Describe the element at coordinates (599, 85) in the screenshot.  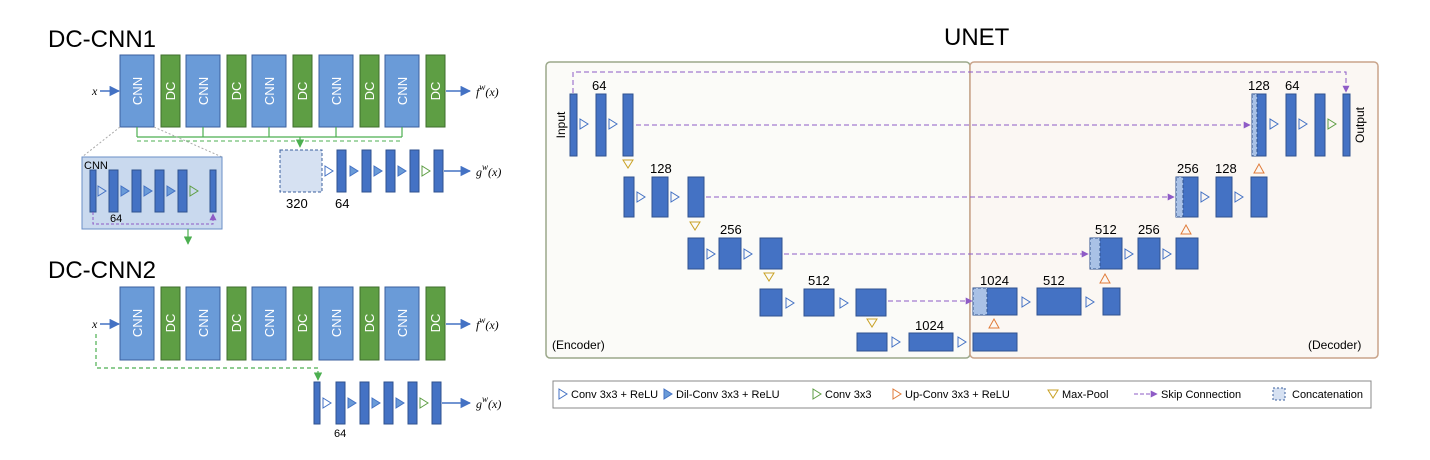
I see `unet-enc-l1-label: 64` at that location.